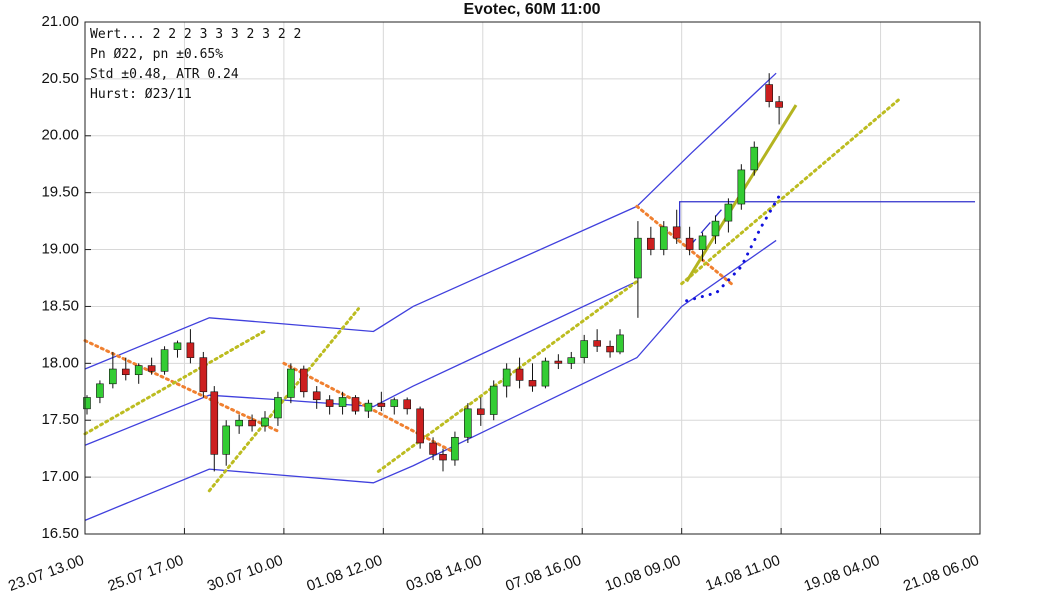 The height and width of the screenshot is (596, 1063). Describe the element at coordinates (60, 249) in the screenshot. I see `y-tick-label: 19.00` at that location.